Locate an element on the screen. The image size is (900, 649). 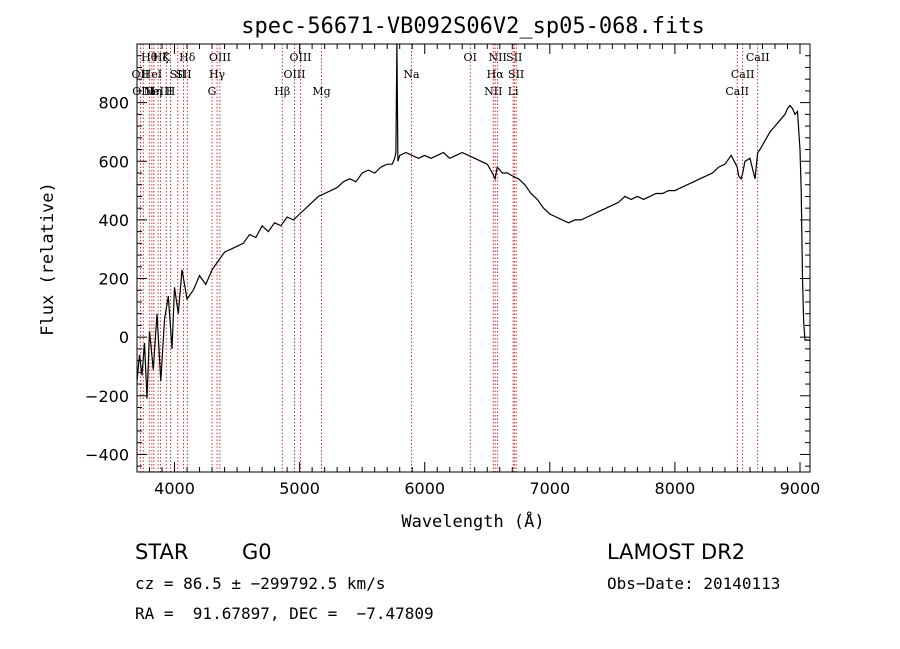
y-tick-label: −400 is located at coordinates (107, 454).